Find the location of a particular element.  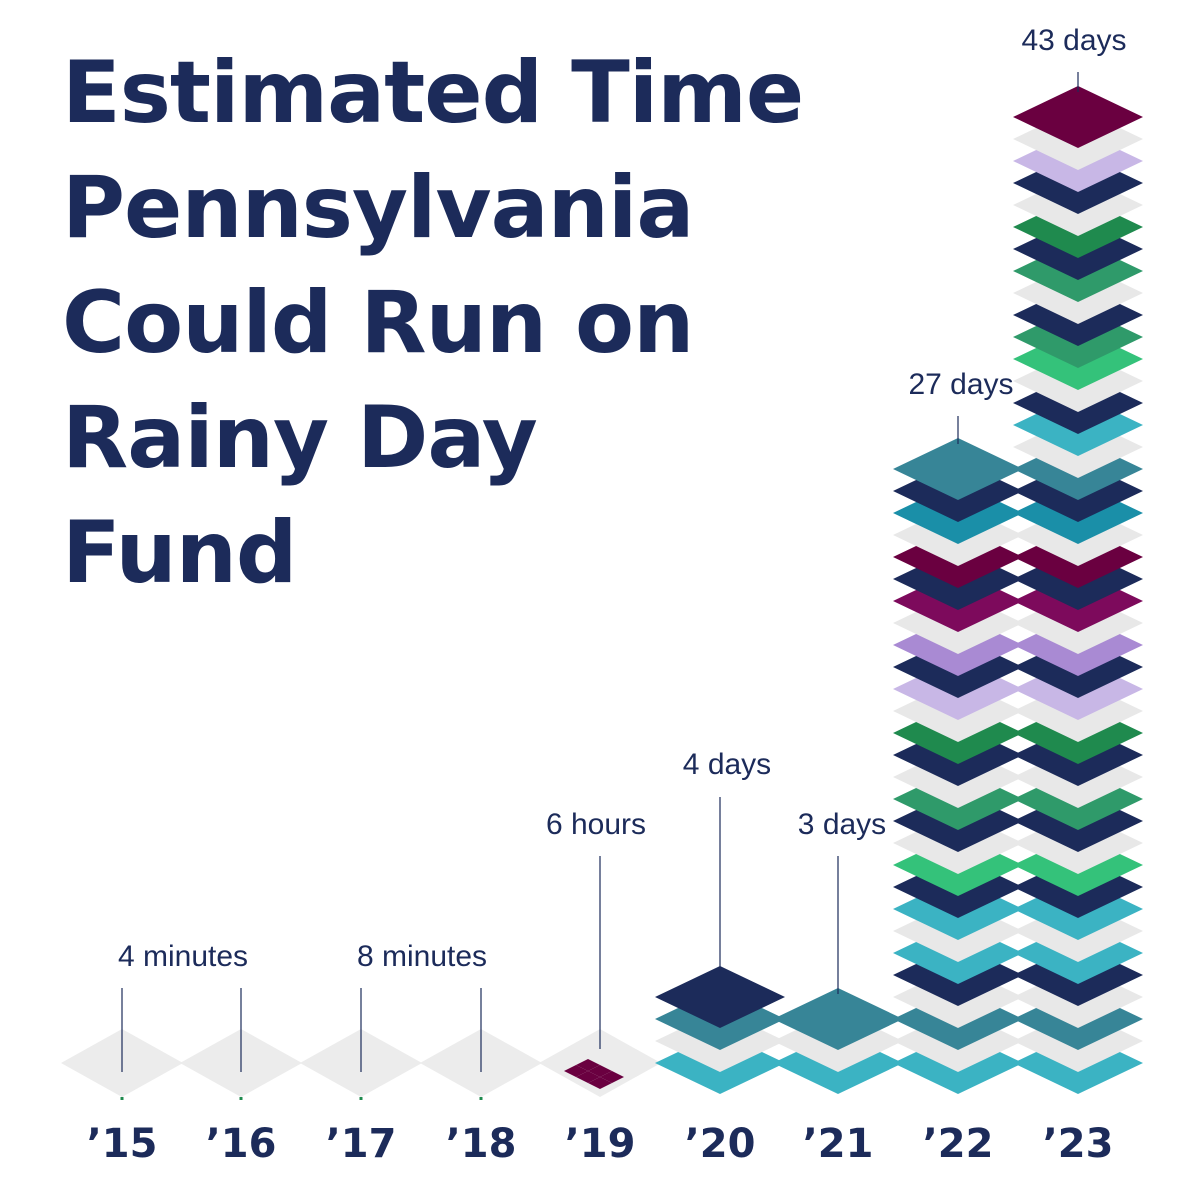

x-tick-label: ’20 is located at coordinates (720, 1144).